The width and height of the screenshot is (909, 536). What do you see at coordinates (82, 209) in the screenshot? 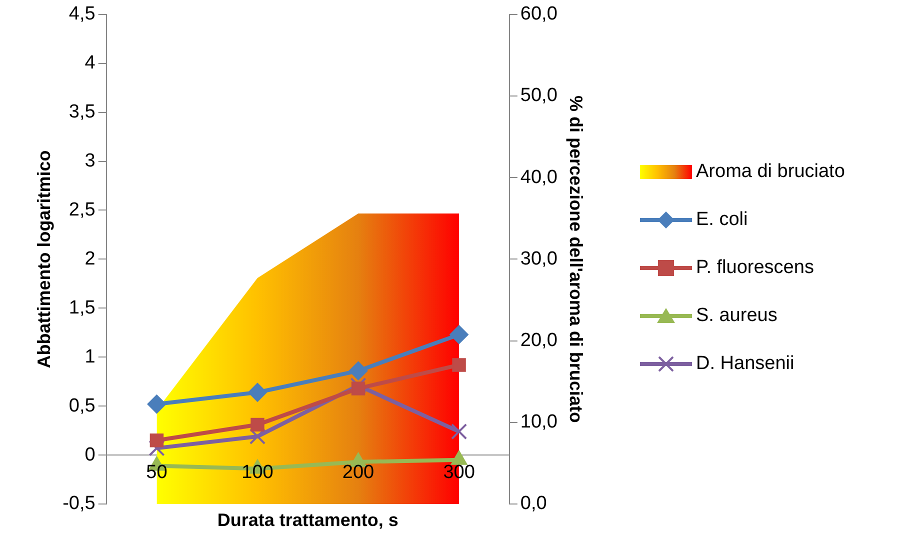
I see `y-tick-label: 2,5` at bounding box center [82, 209].